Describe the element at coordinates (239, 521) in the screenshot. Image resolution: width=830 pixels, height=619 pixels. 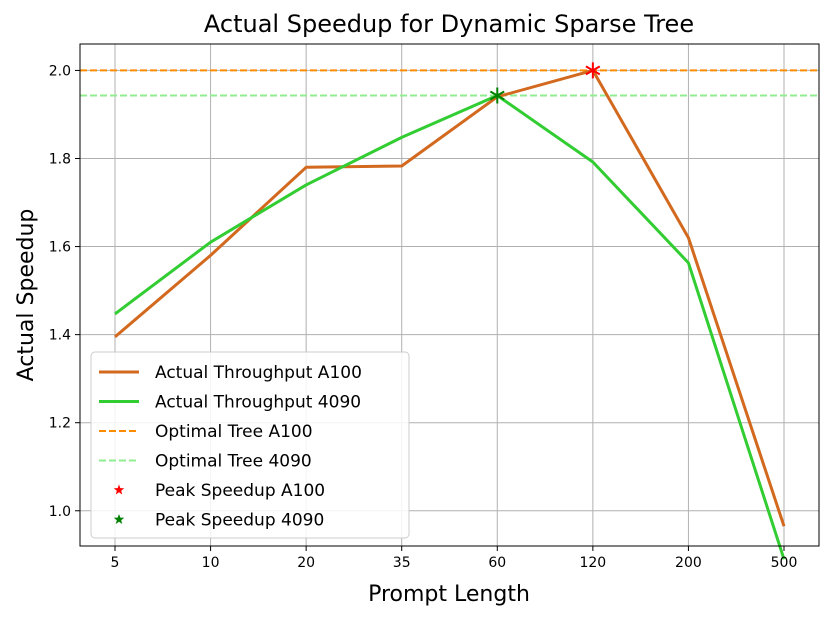
I see `legend-label: Peak Speedup 4090` at that location.